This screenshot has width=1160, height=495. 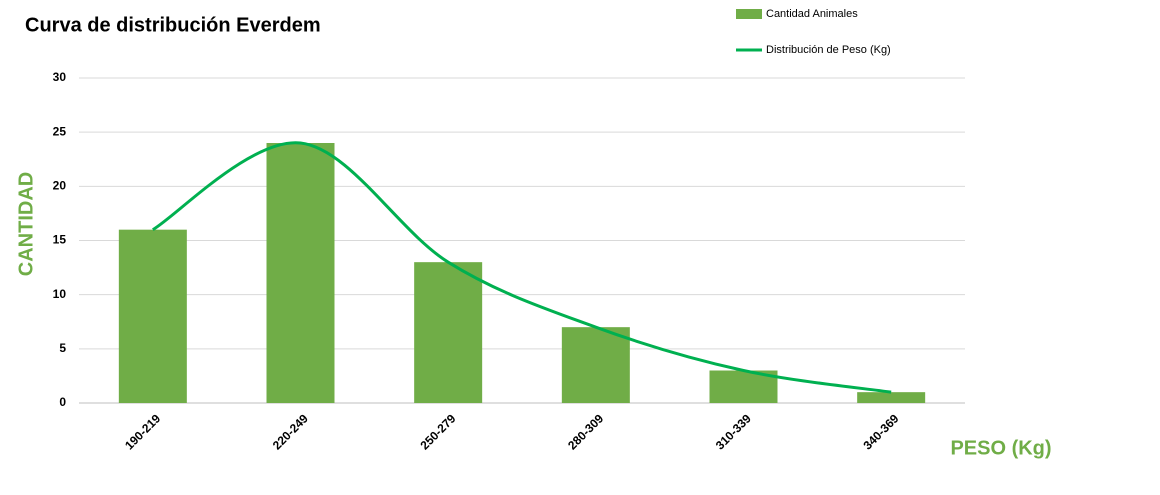 I want to click on y-tick-label: 15, so click(x=60, y=240).